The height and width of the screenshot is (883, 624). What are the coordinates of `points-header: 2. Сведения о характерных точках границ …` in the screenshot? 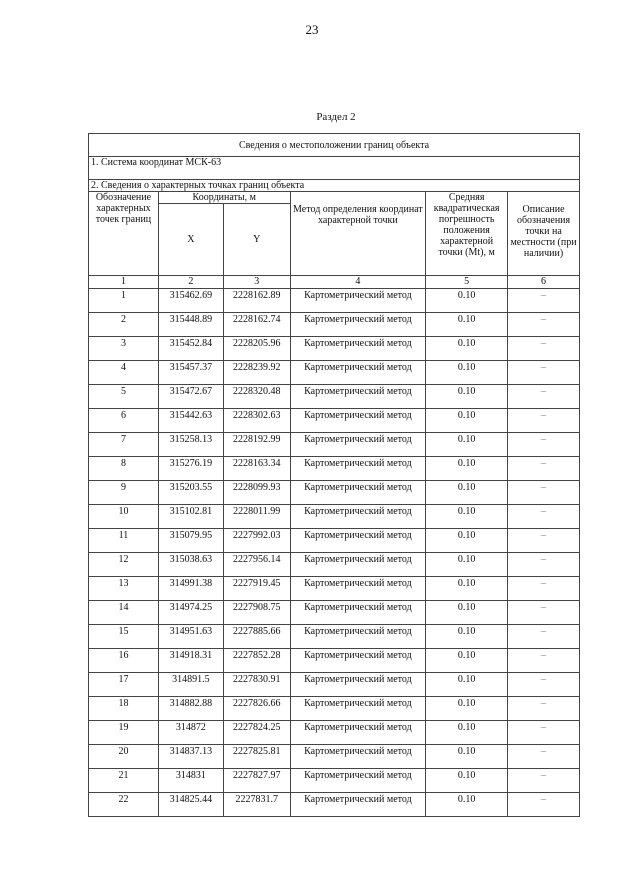 It's located at (334, 185).